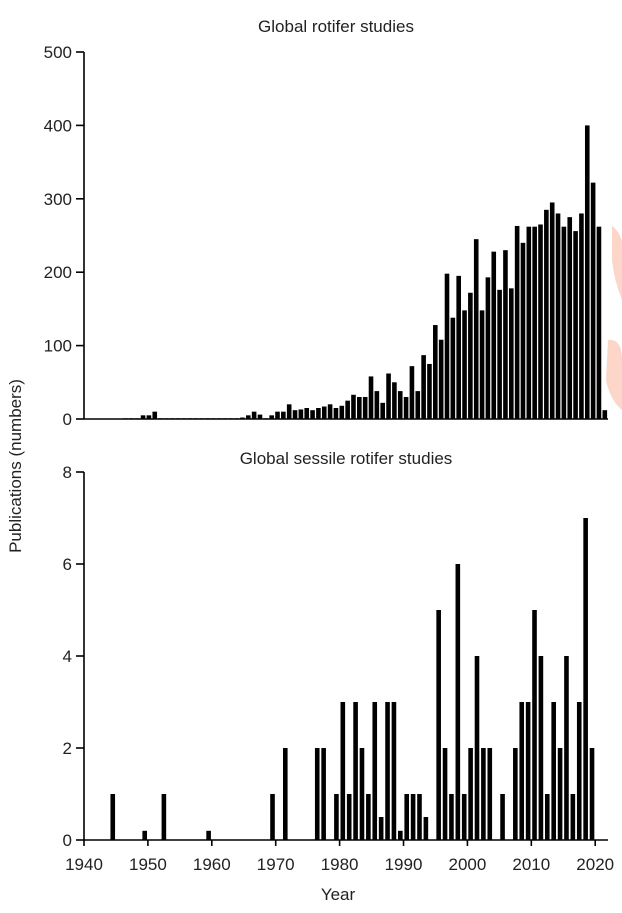 This screenshot has height=913, width=622. I want to click on bottom-chart-x-tick-label: 2000, so click(468, 864).